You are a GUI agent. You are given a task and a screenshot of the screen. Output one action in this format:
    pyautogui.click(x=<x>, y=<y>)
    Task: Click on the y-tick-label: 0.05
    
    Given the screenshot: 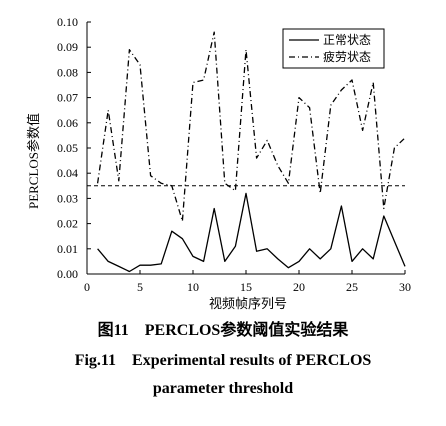 What is the action you would take?
    pyautogui.click(x=67, y=148)
    